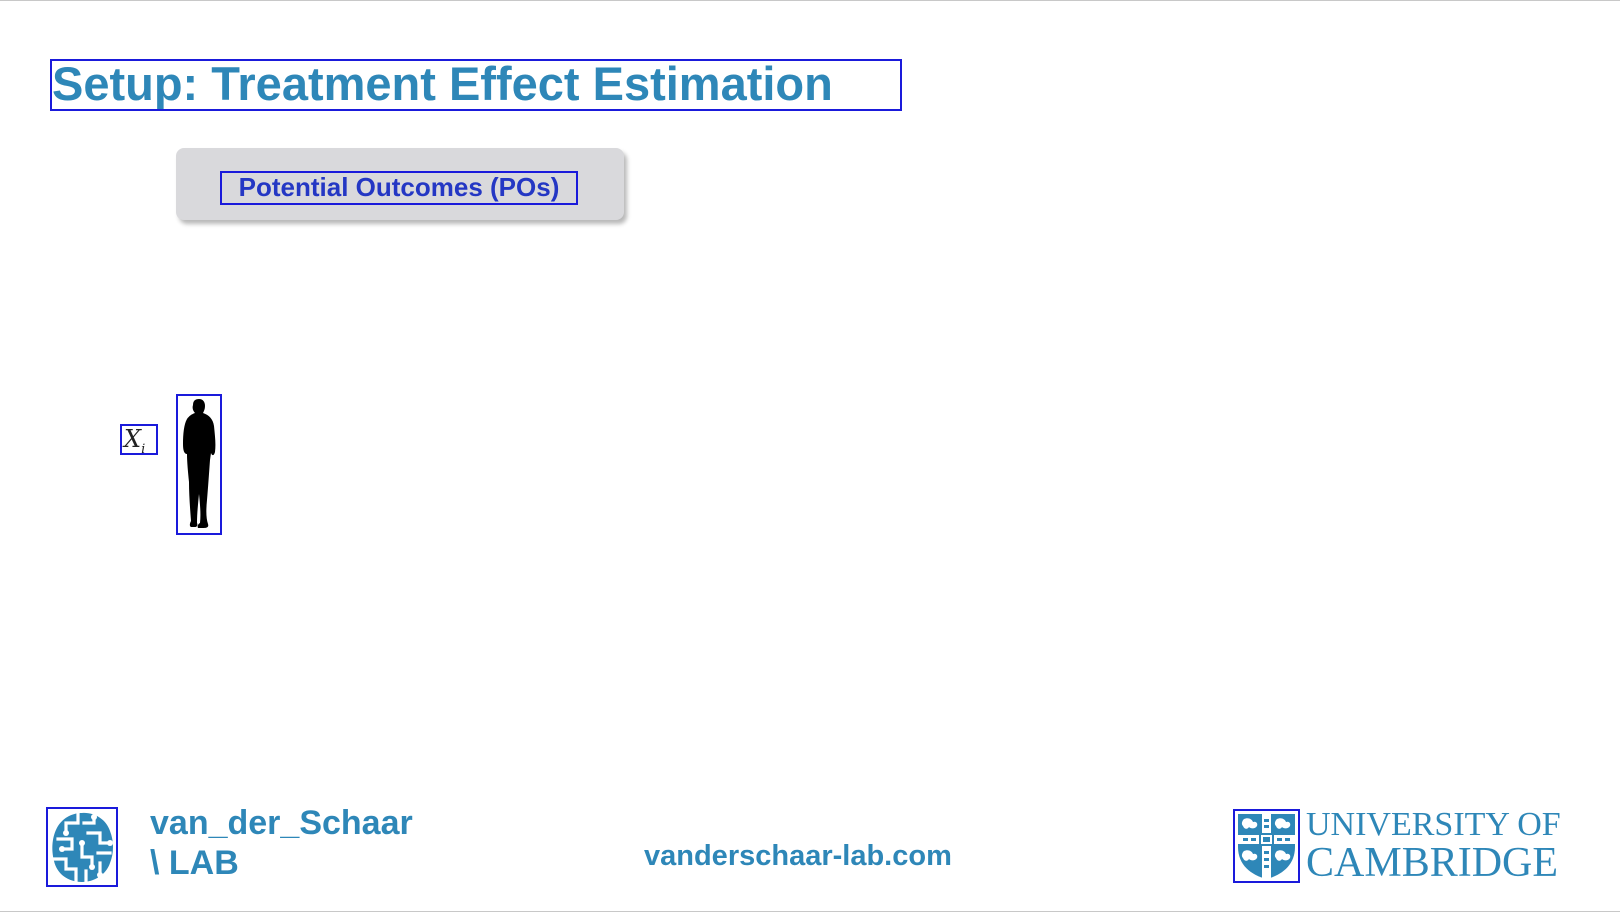  Describe the element at coordinates (133, 439) in the screenshot. I see `covariate-symbol: X` at that location.